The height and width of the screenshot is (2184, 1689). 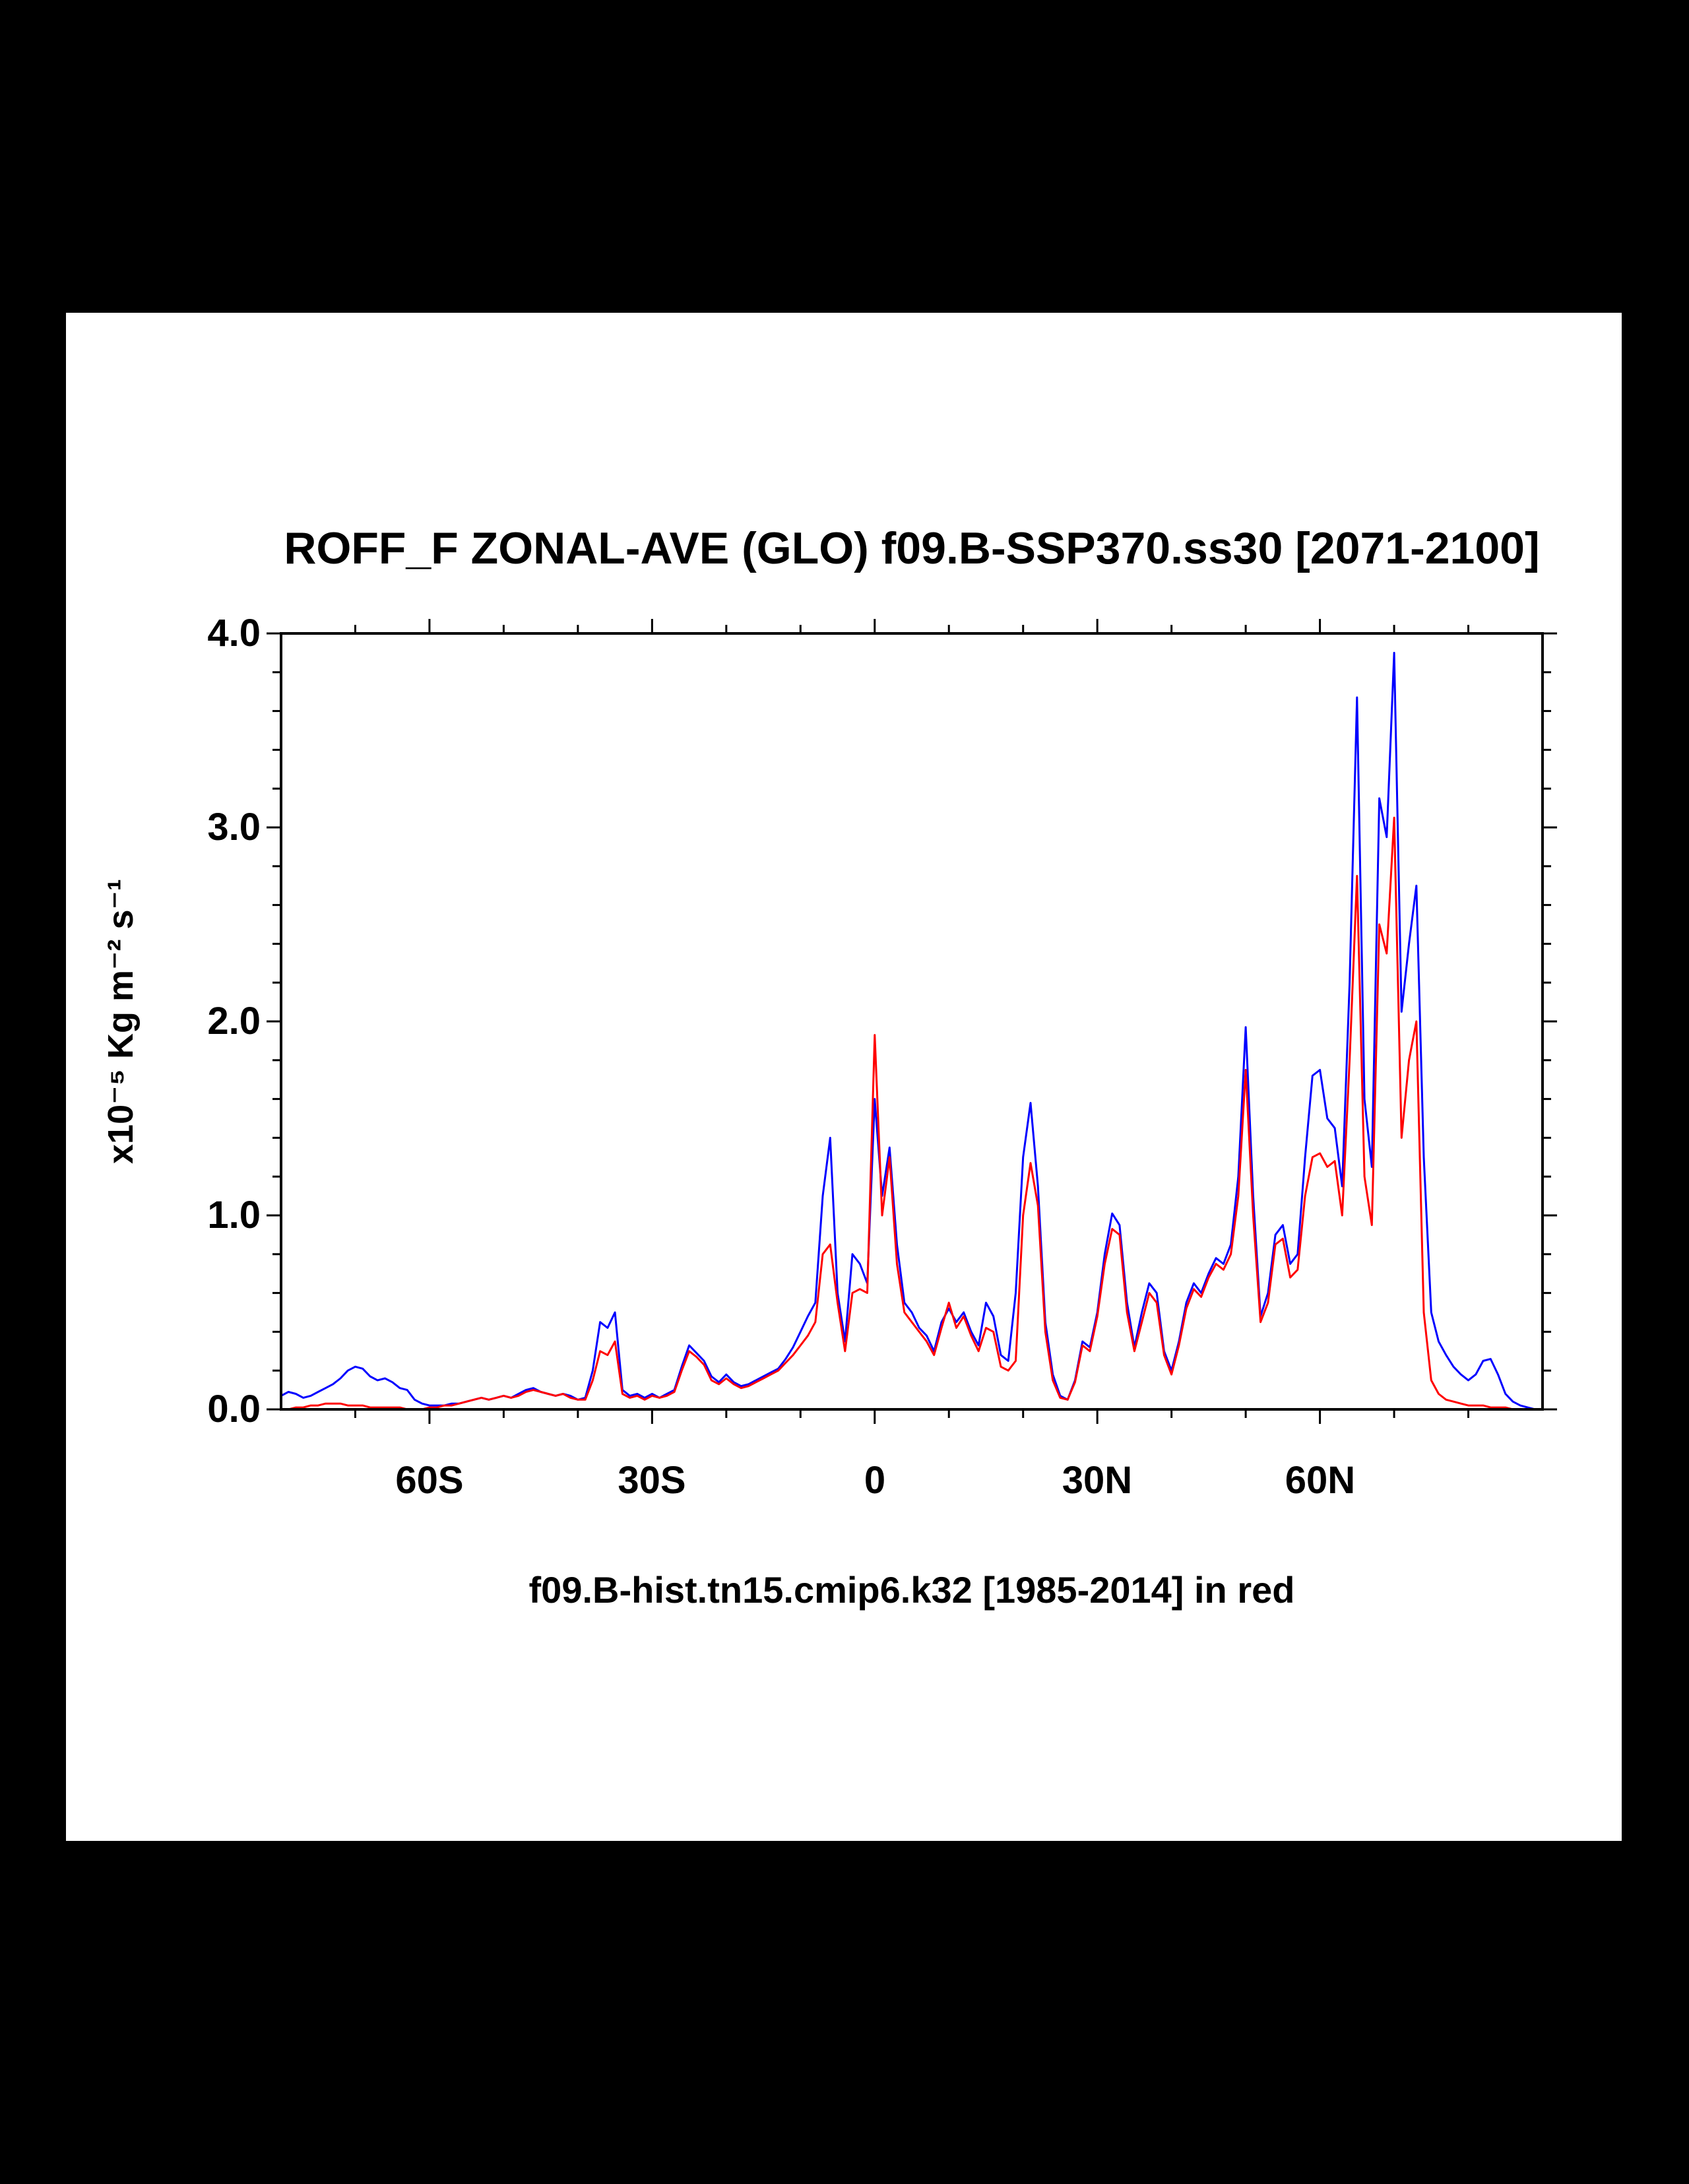 What do you see at coordinates (1320, 1480) in the screenshot?
I see `x-tick-label: 60N` at bounding box center [1320, 1480].